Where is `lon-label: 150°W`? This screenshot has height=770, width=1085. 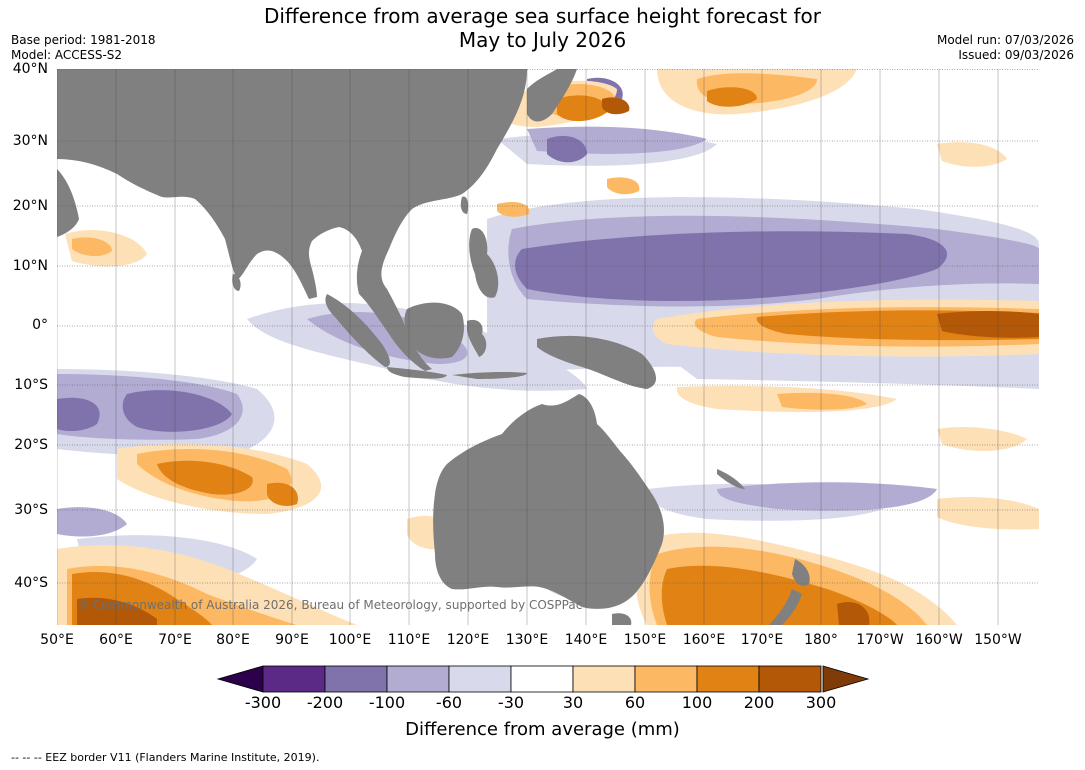
lon-label: 150°W is located at coordinates (998, 640).